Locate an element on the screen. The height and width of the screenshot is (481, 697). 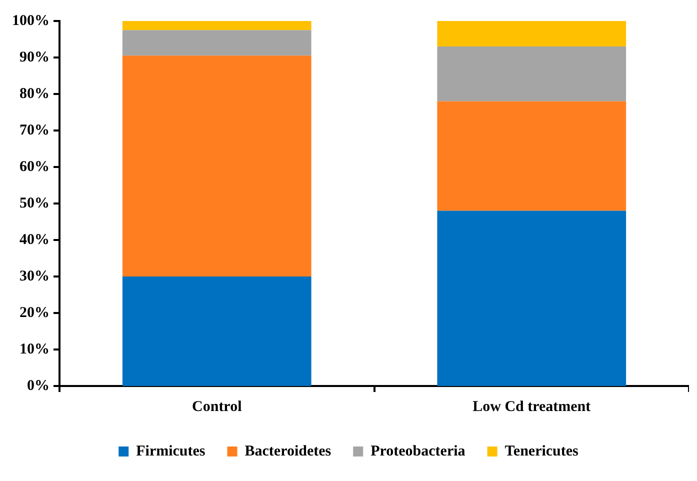
legend-label: Tenericutes is located at coordinates (541, 451).